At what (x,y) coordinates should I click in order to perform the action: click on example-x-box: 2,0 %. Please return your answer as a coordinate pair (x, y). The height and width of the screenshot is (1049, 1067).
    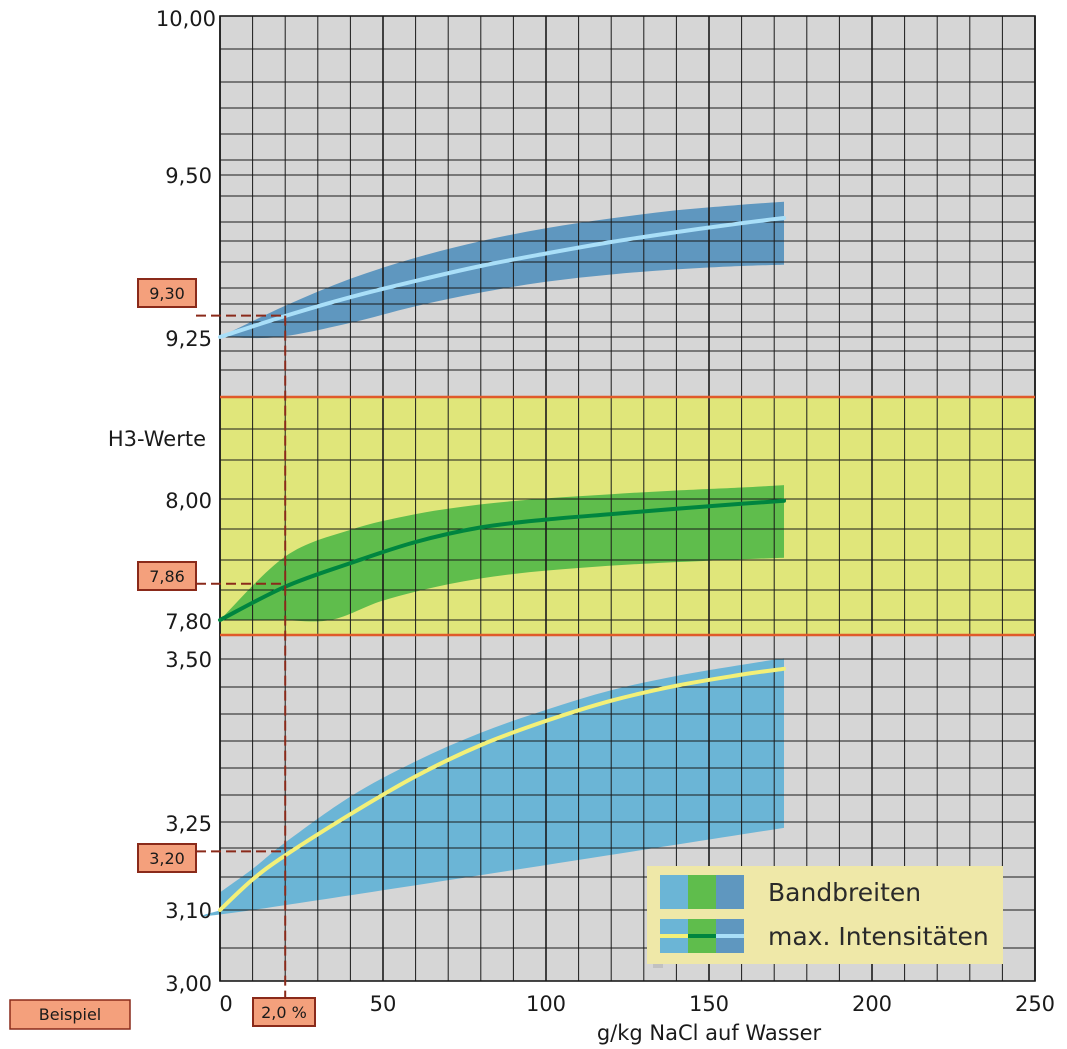
    Looking at the image, I should click on (284, 1012).